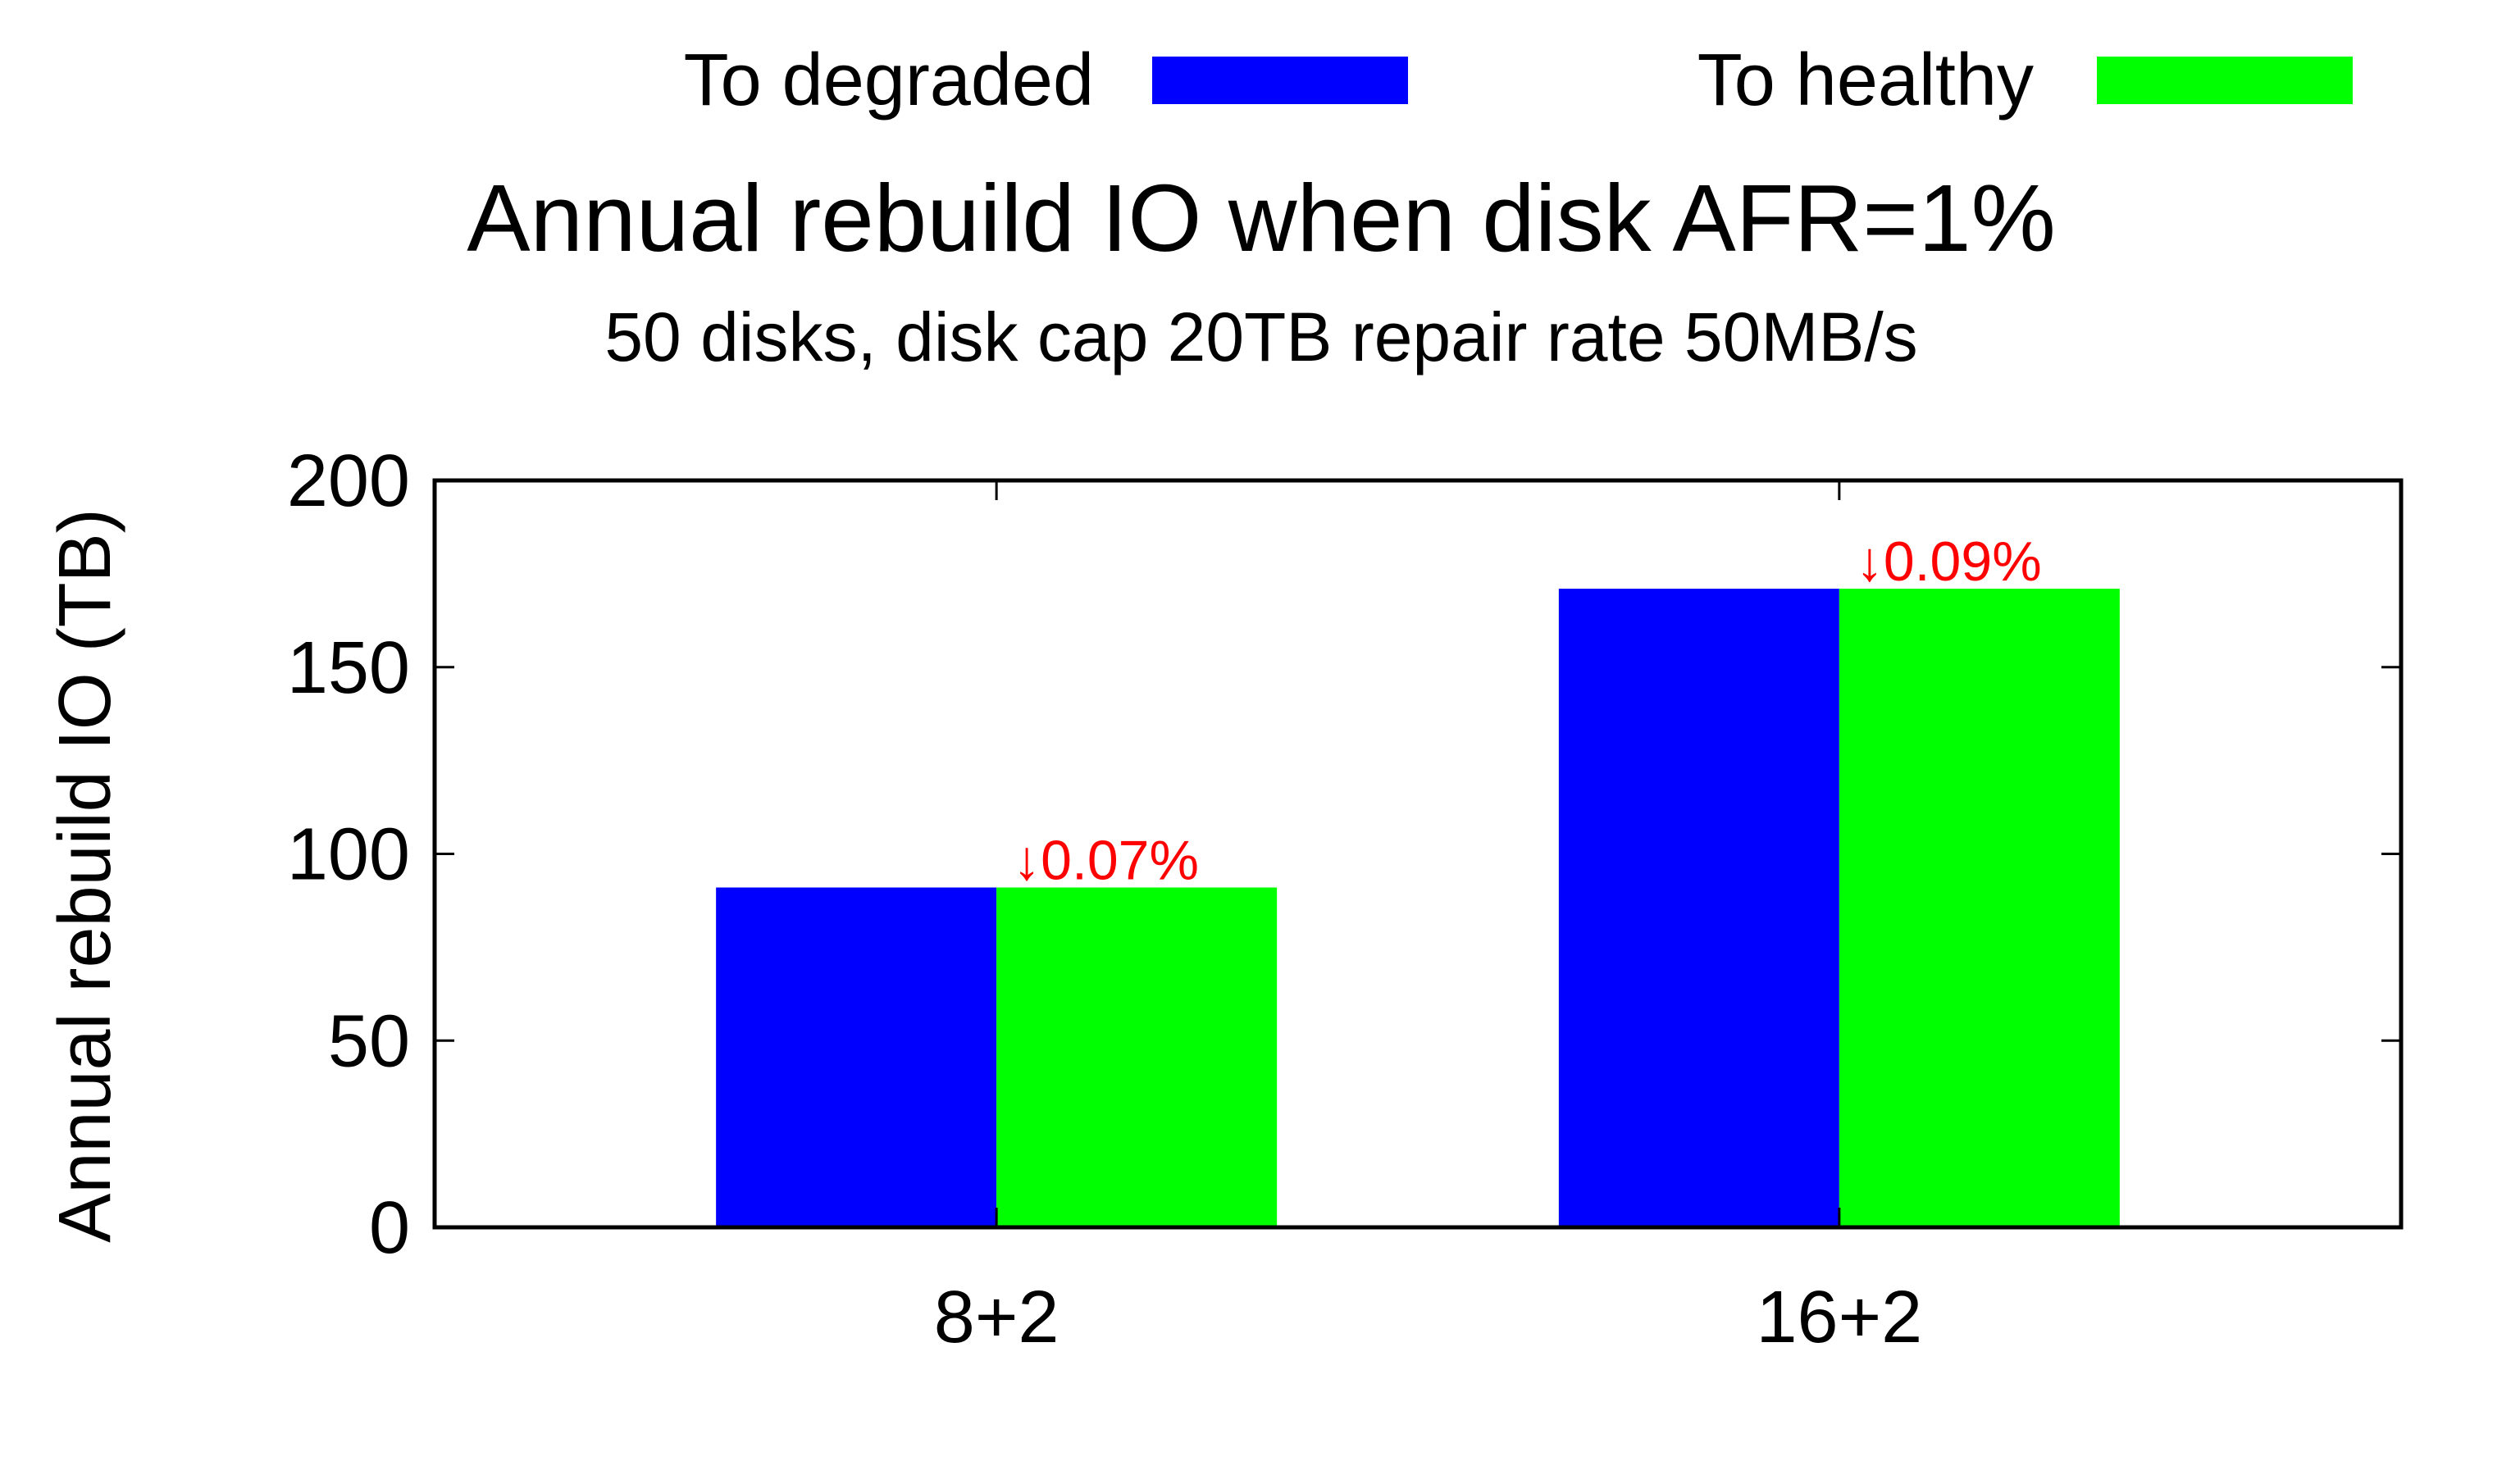  What do you see at coordinates (2225, 81) in the screenshot?
I see `legend-swatch-to-healthy` at bounding box center [2225, 81].